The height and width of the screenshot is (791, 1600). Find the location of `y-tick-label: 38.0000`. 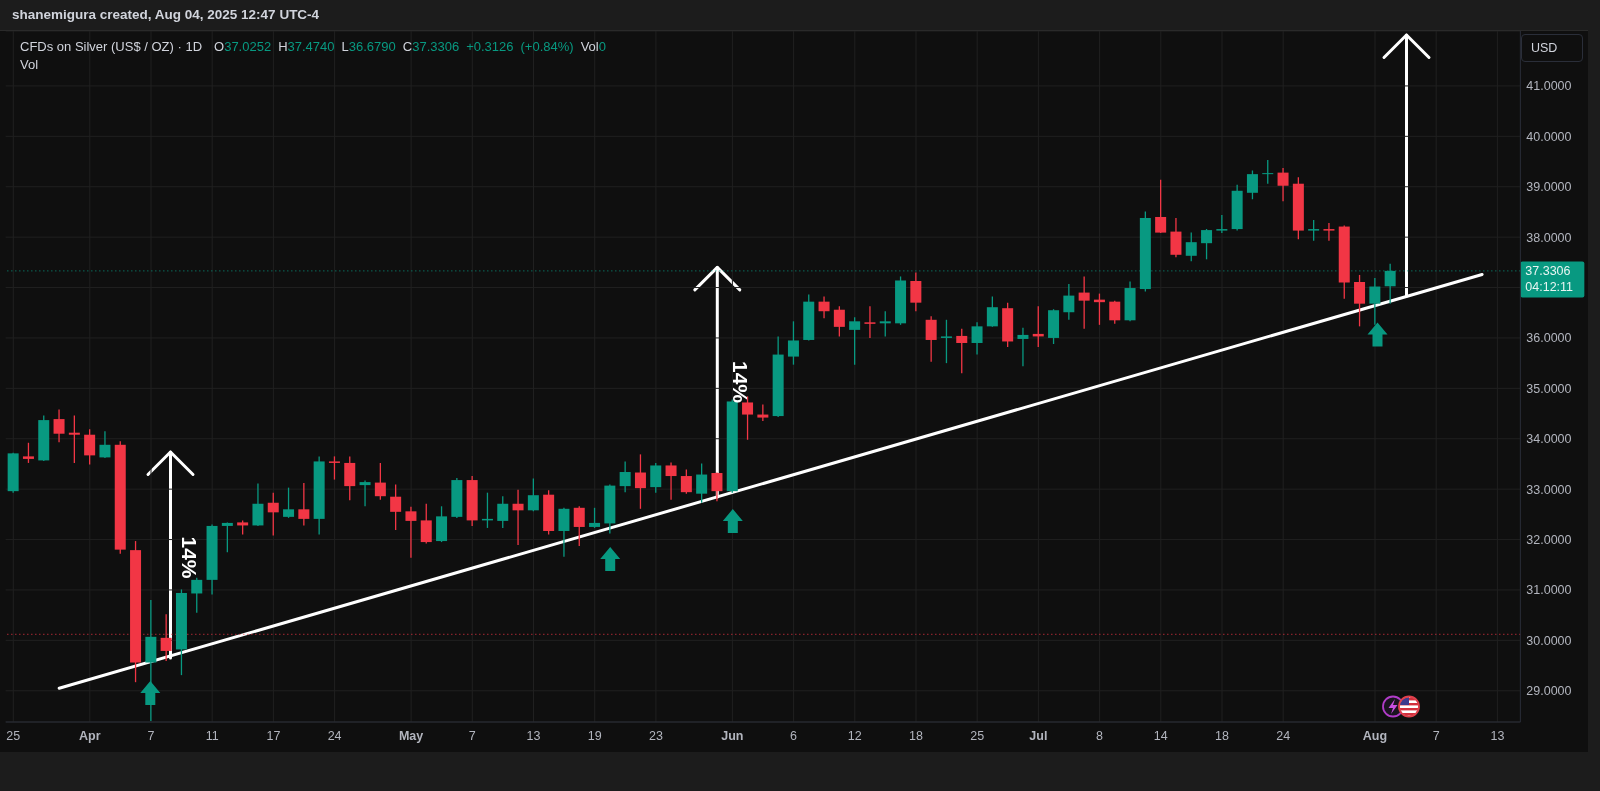

y-tick-label: 38.0000 is located at coordinates (1549, 237).